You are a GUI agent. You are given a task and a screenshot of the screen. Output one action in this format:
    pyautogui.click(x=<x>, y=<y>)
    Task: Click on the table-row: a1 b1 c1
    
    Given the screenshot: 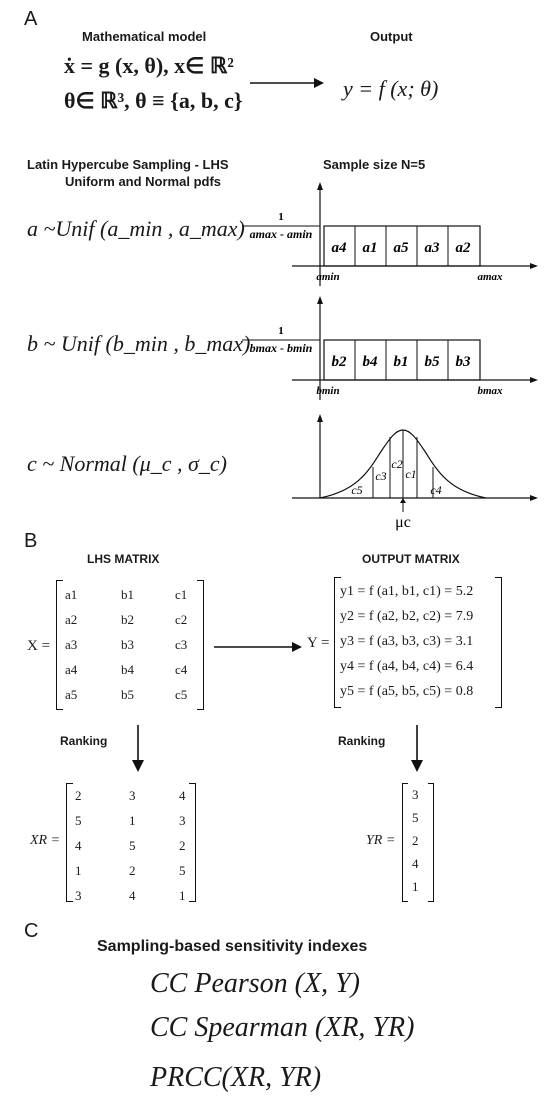 What is the action you would take?
    pyautogui.click(x=126, y=594)
    